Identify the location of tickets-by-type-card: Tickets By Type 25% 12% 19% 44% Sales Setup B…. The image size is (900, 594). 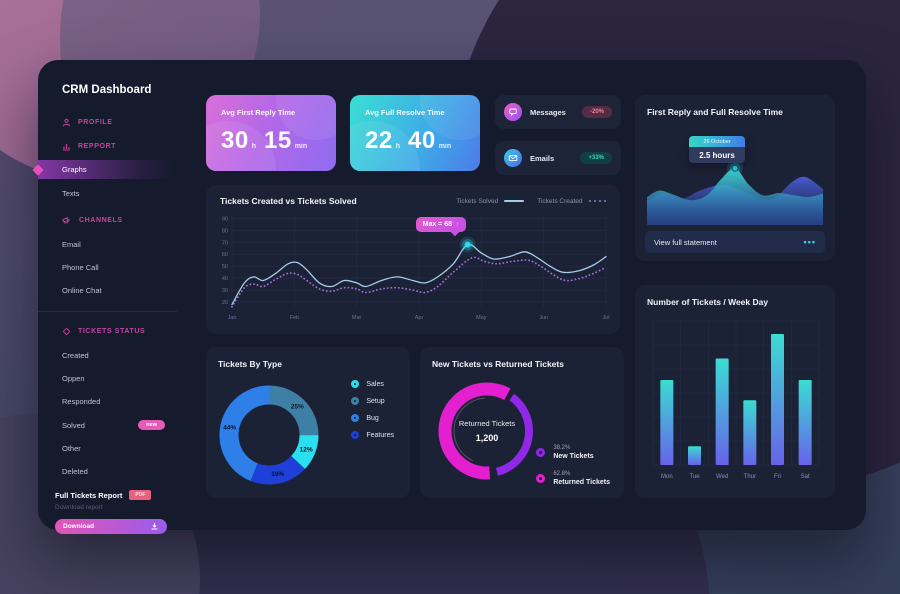
(308, 422).